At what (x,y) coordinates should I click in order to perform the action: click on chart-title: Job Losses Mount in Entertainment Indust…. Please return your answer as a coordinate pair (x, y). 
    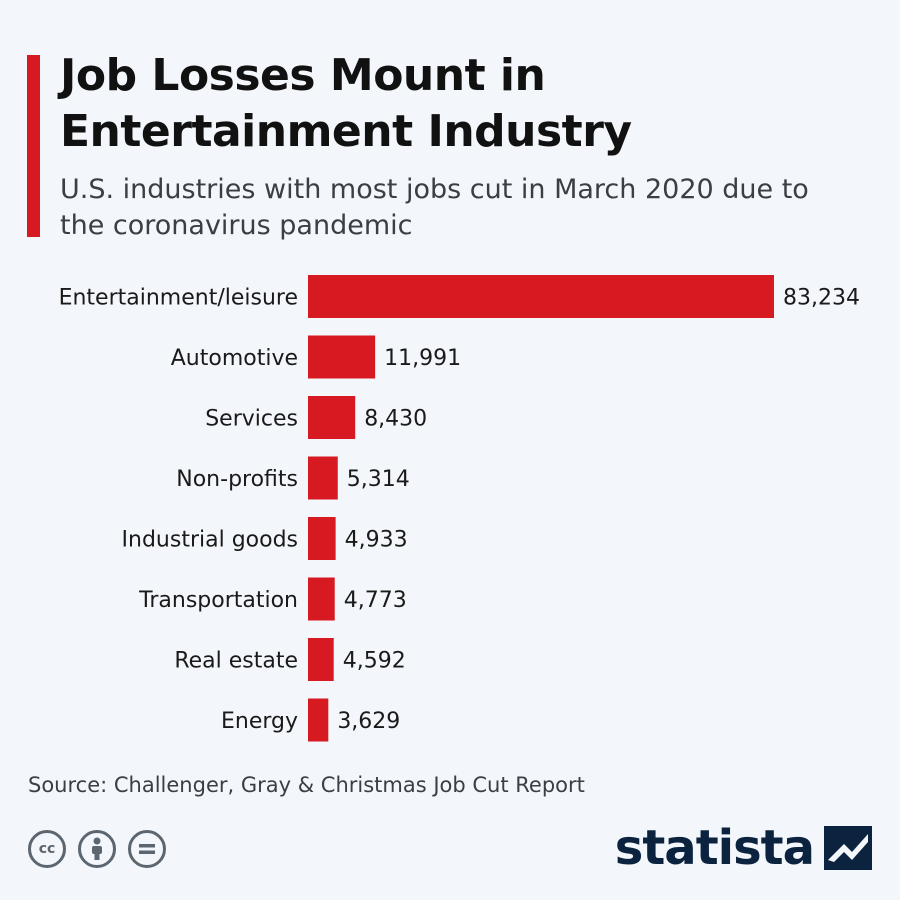
    Looking at the image, I should click on (346, 103).